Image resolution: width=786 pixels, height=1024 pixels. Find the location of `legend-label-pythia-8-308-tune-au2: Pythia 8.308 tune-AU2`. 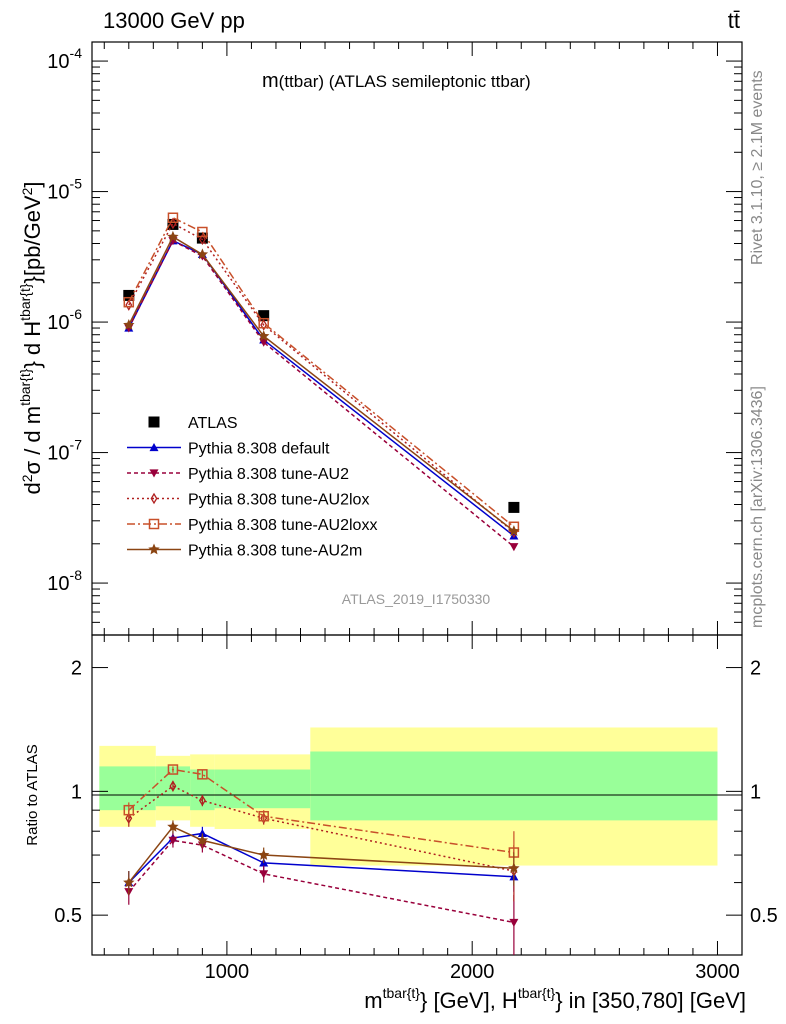

legend-label-pythia-8-308-tune-au2: Pythia 8.308 tune-AU2 is located at coordinates (268, 474).